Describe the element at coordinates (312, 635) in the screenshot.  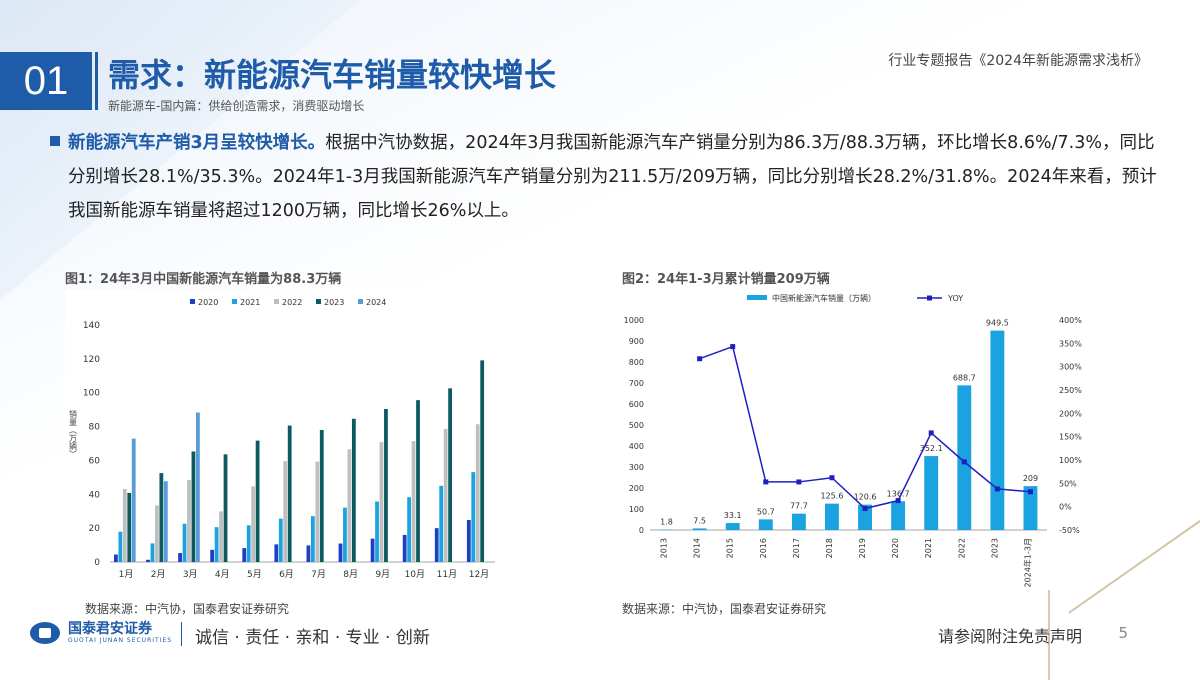
I see `company-motto: 诚信 · 责任 · 亲和 · 专业 · 创新` at that location.